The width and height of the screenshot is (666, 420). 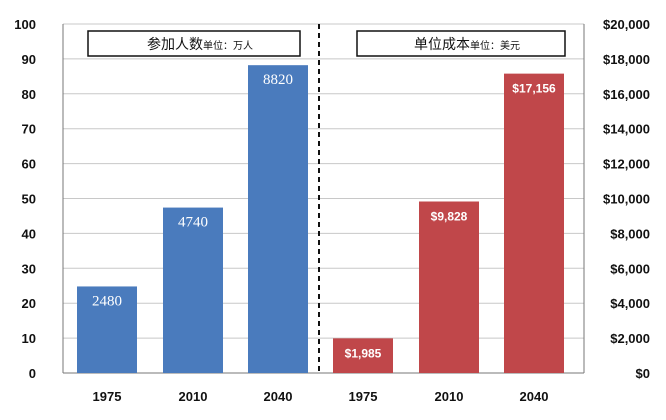 What do you see at coordinates (626, 94) in the screenshot?
I see `right-axis-tick-label: $16,000` at bounding box center [626, 94].